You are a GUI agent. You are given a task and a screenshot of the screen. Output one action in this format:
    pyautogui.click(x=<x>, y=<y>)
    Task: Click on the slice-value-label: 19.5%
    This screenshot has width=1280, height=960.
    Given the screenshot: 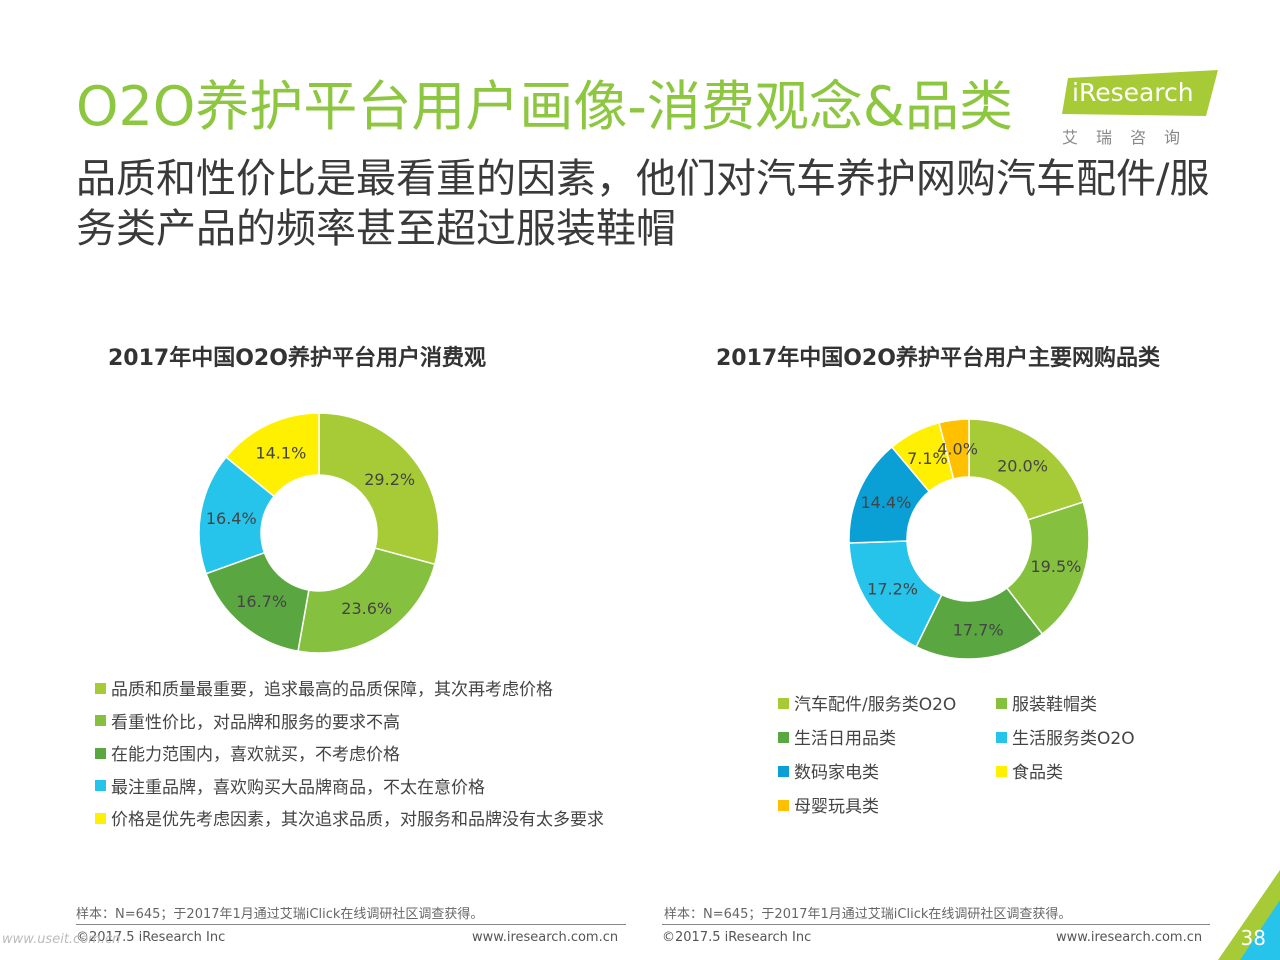 What is the action you would take?
    pyautogui.click(x=1056, y=566)
    